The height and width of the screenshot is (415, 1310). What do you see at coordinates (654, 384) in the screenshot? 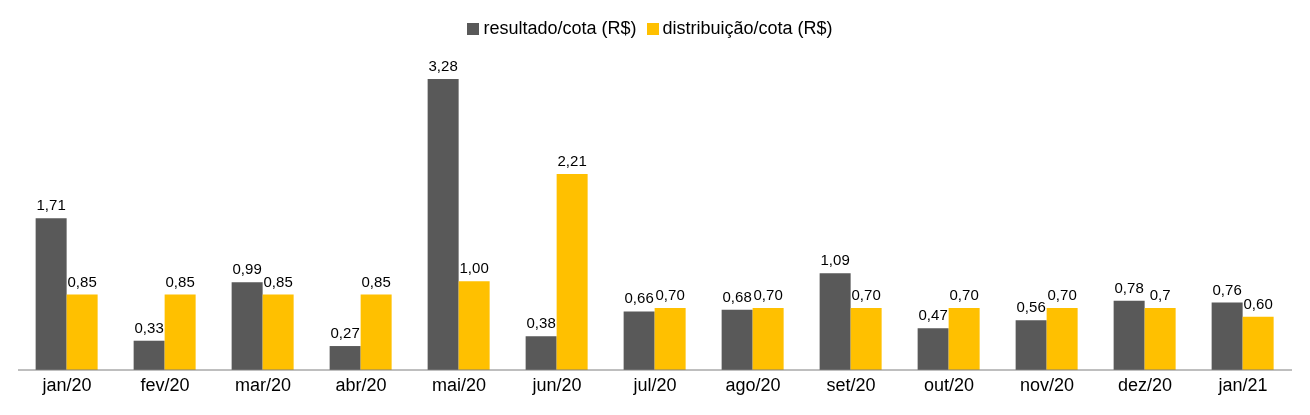
I see `x-tick-label: jul/20` at bounding box center [654, 384].